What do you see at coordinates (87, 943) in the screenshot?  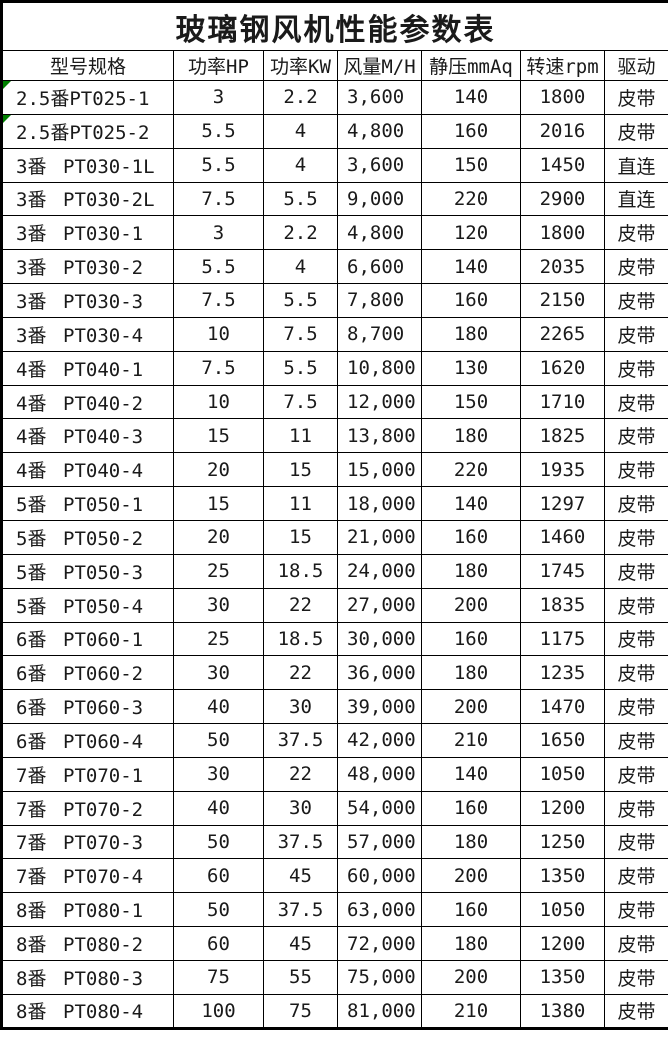 I see `model-cell: 8番 PT080-2` at bounding box center [87, 943].